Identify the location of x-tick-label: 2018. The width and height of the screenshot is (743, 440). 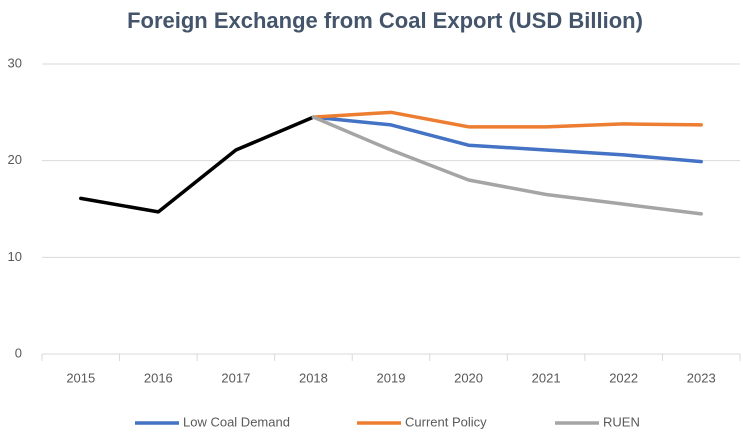
(313, 377).